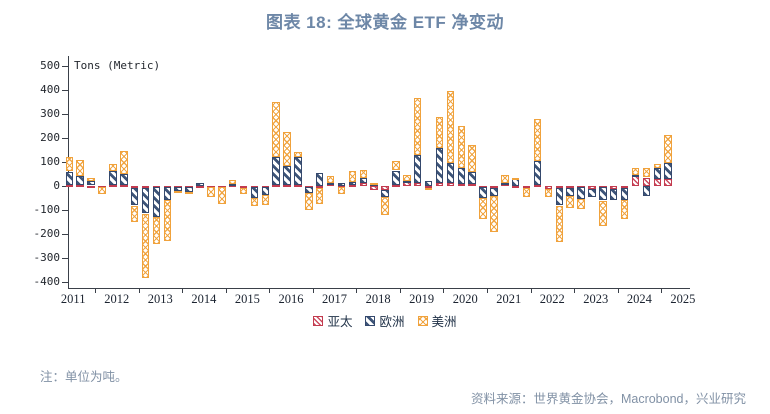 The image size is (770, 414). Describe the element at coordinates (639, 299) in the screenshot. I see `year-label: 2024` at that location.